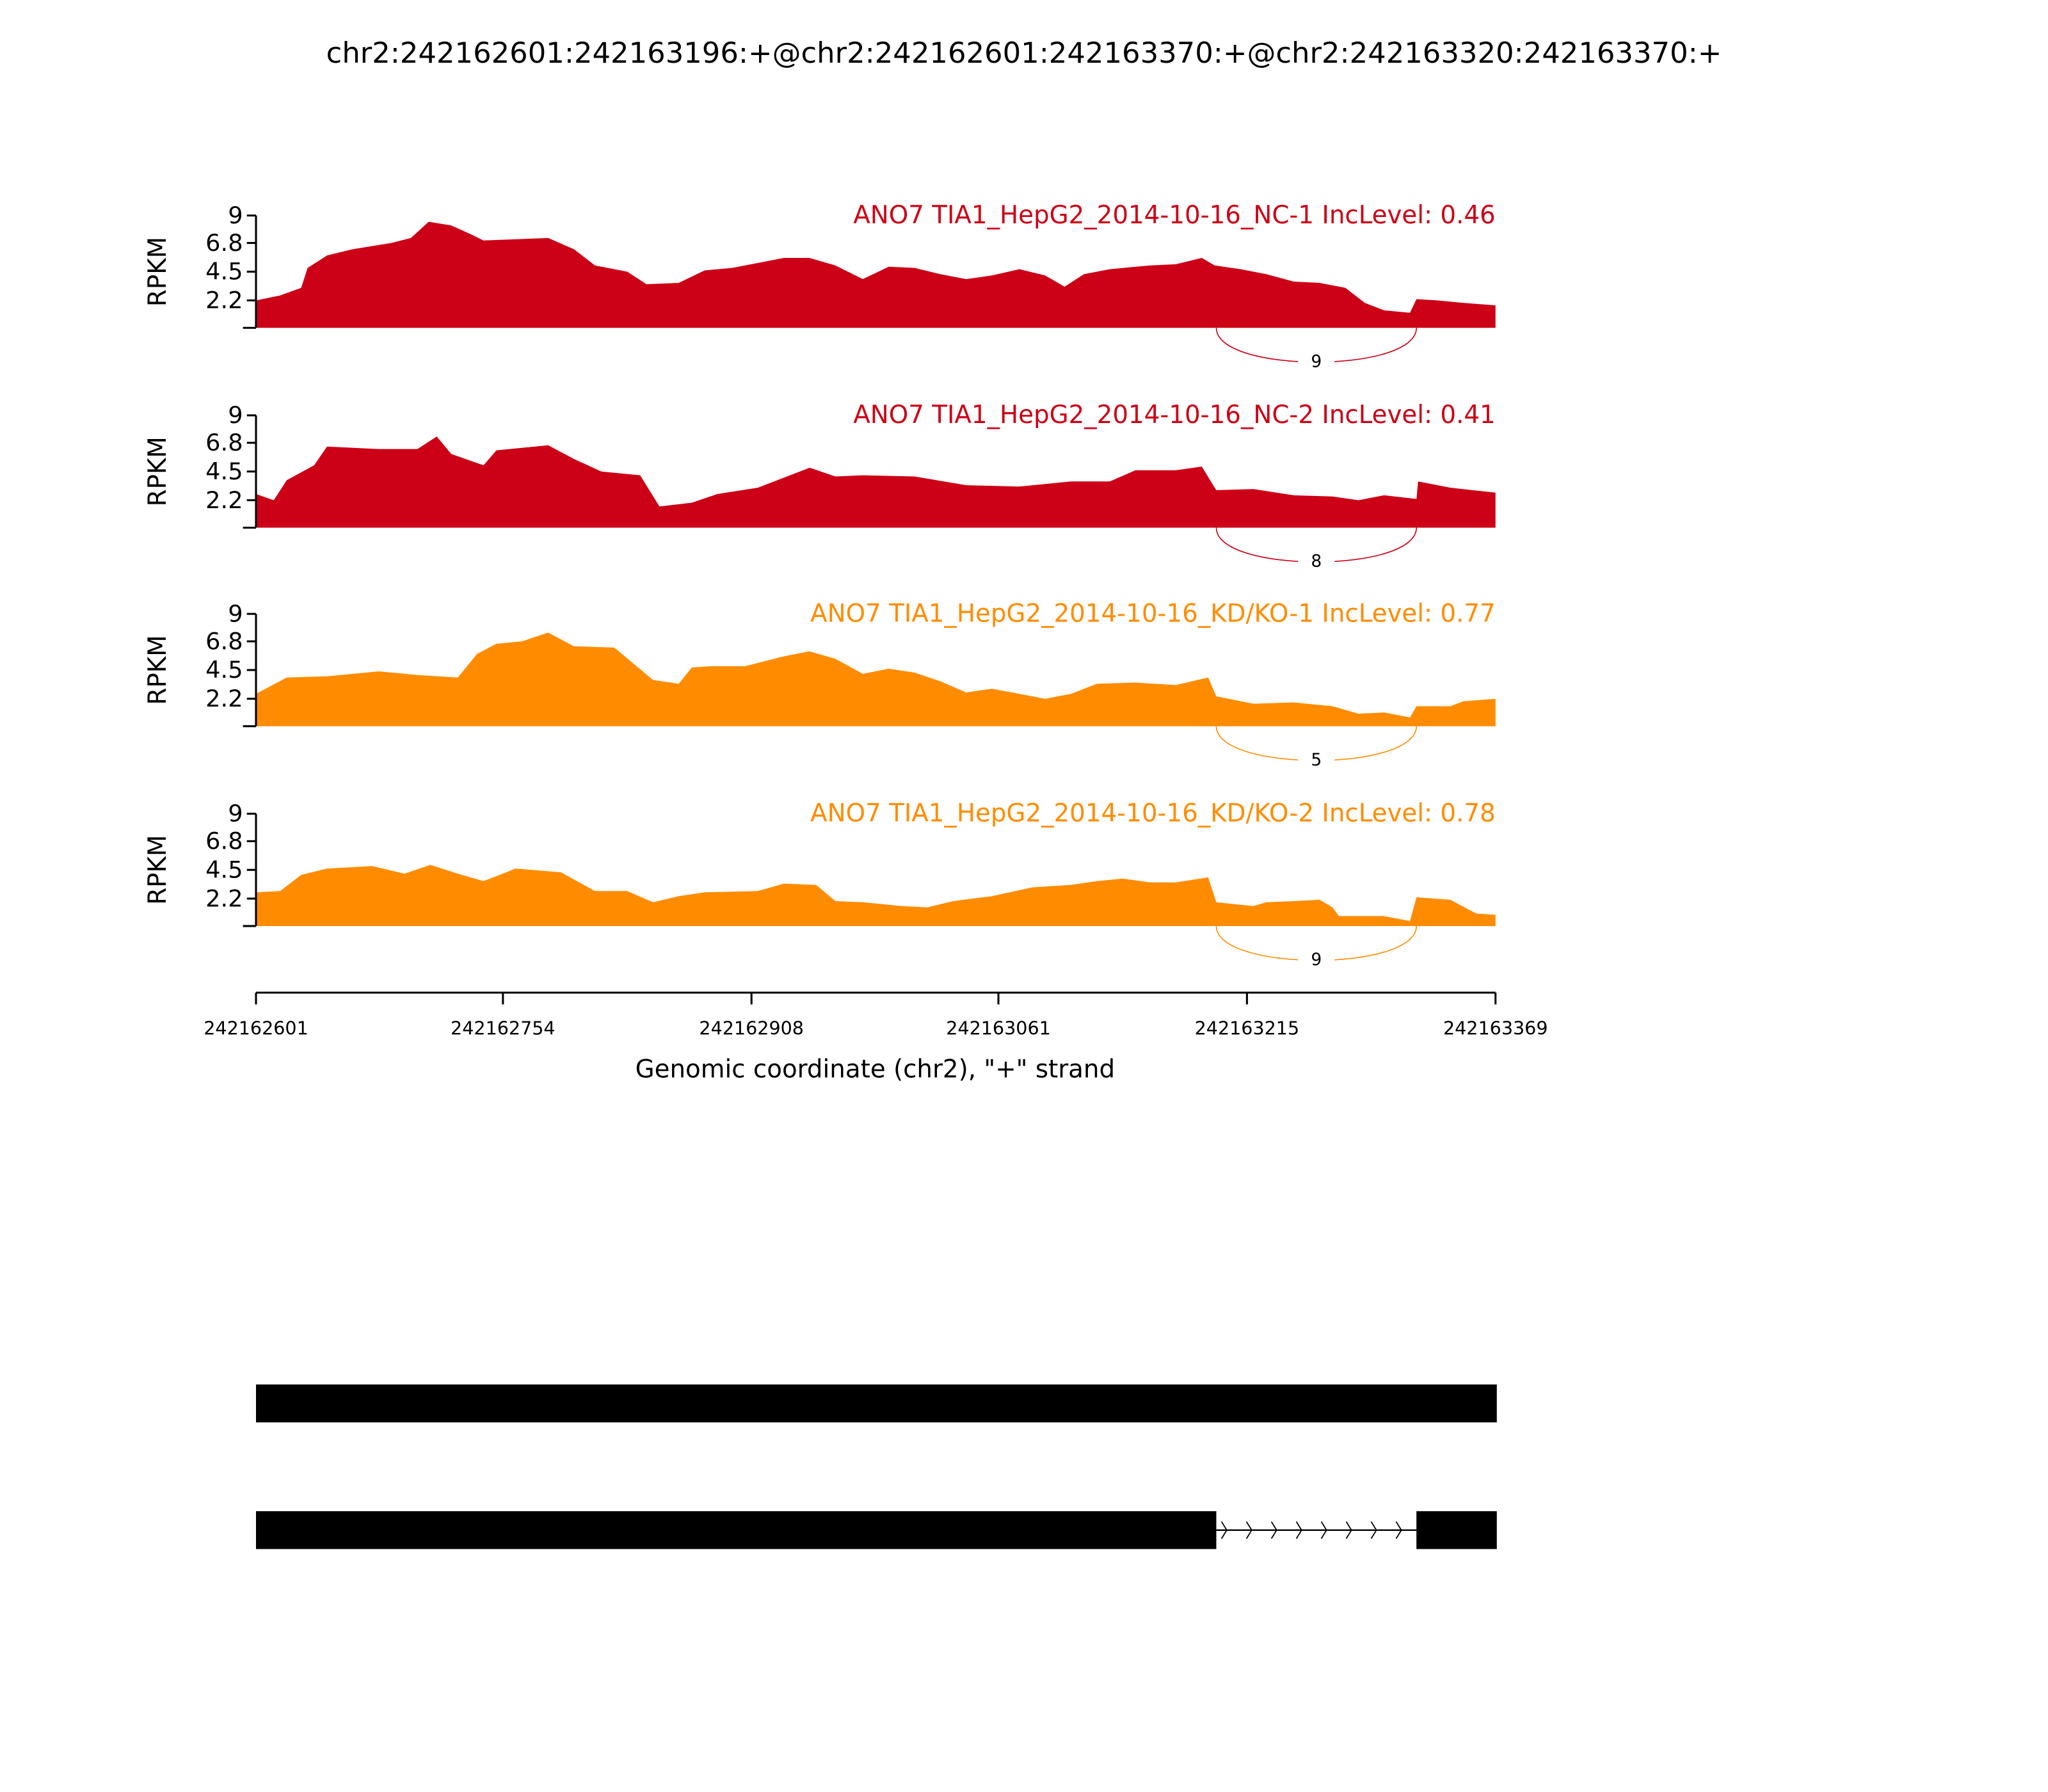 This screenshot has height=1792, width=2048. What do you see at coordinates (1495, 1028) in the screenshot?
I see `x-tick-label: 242163369` at bounding box center [1495, 1028].